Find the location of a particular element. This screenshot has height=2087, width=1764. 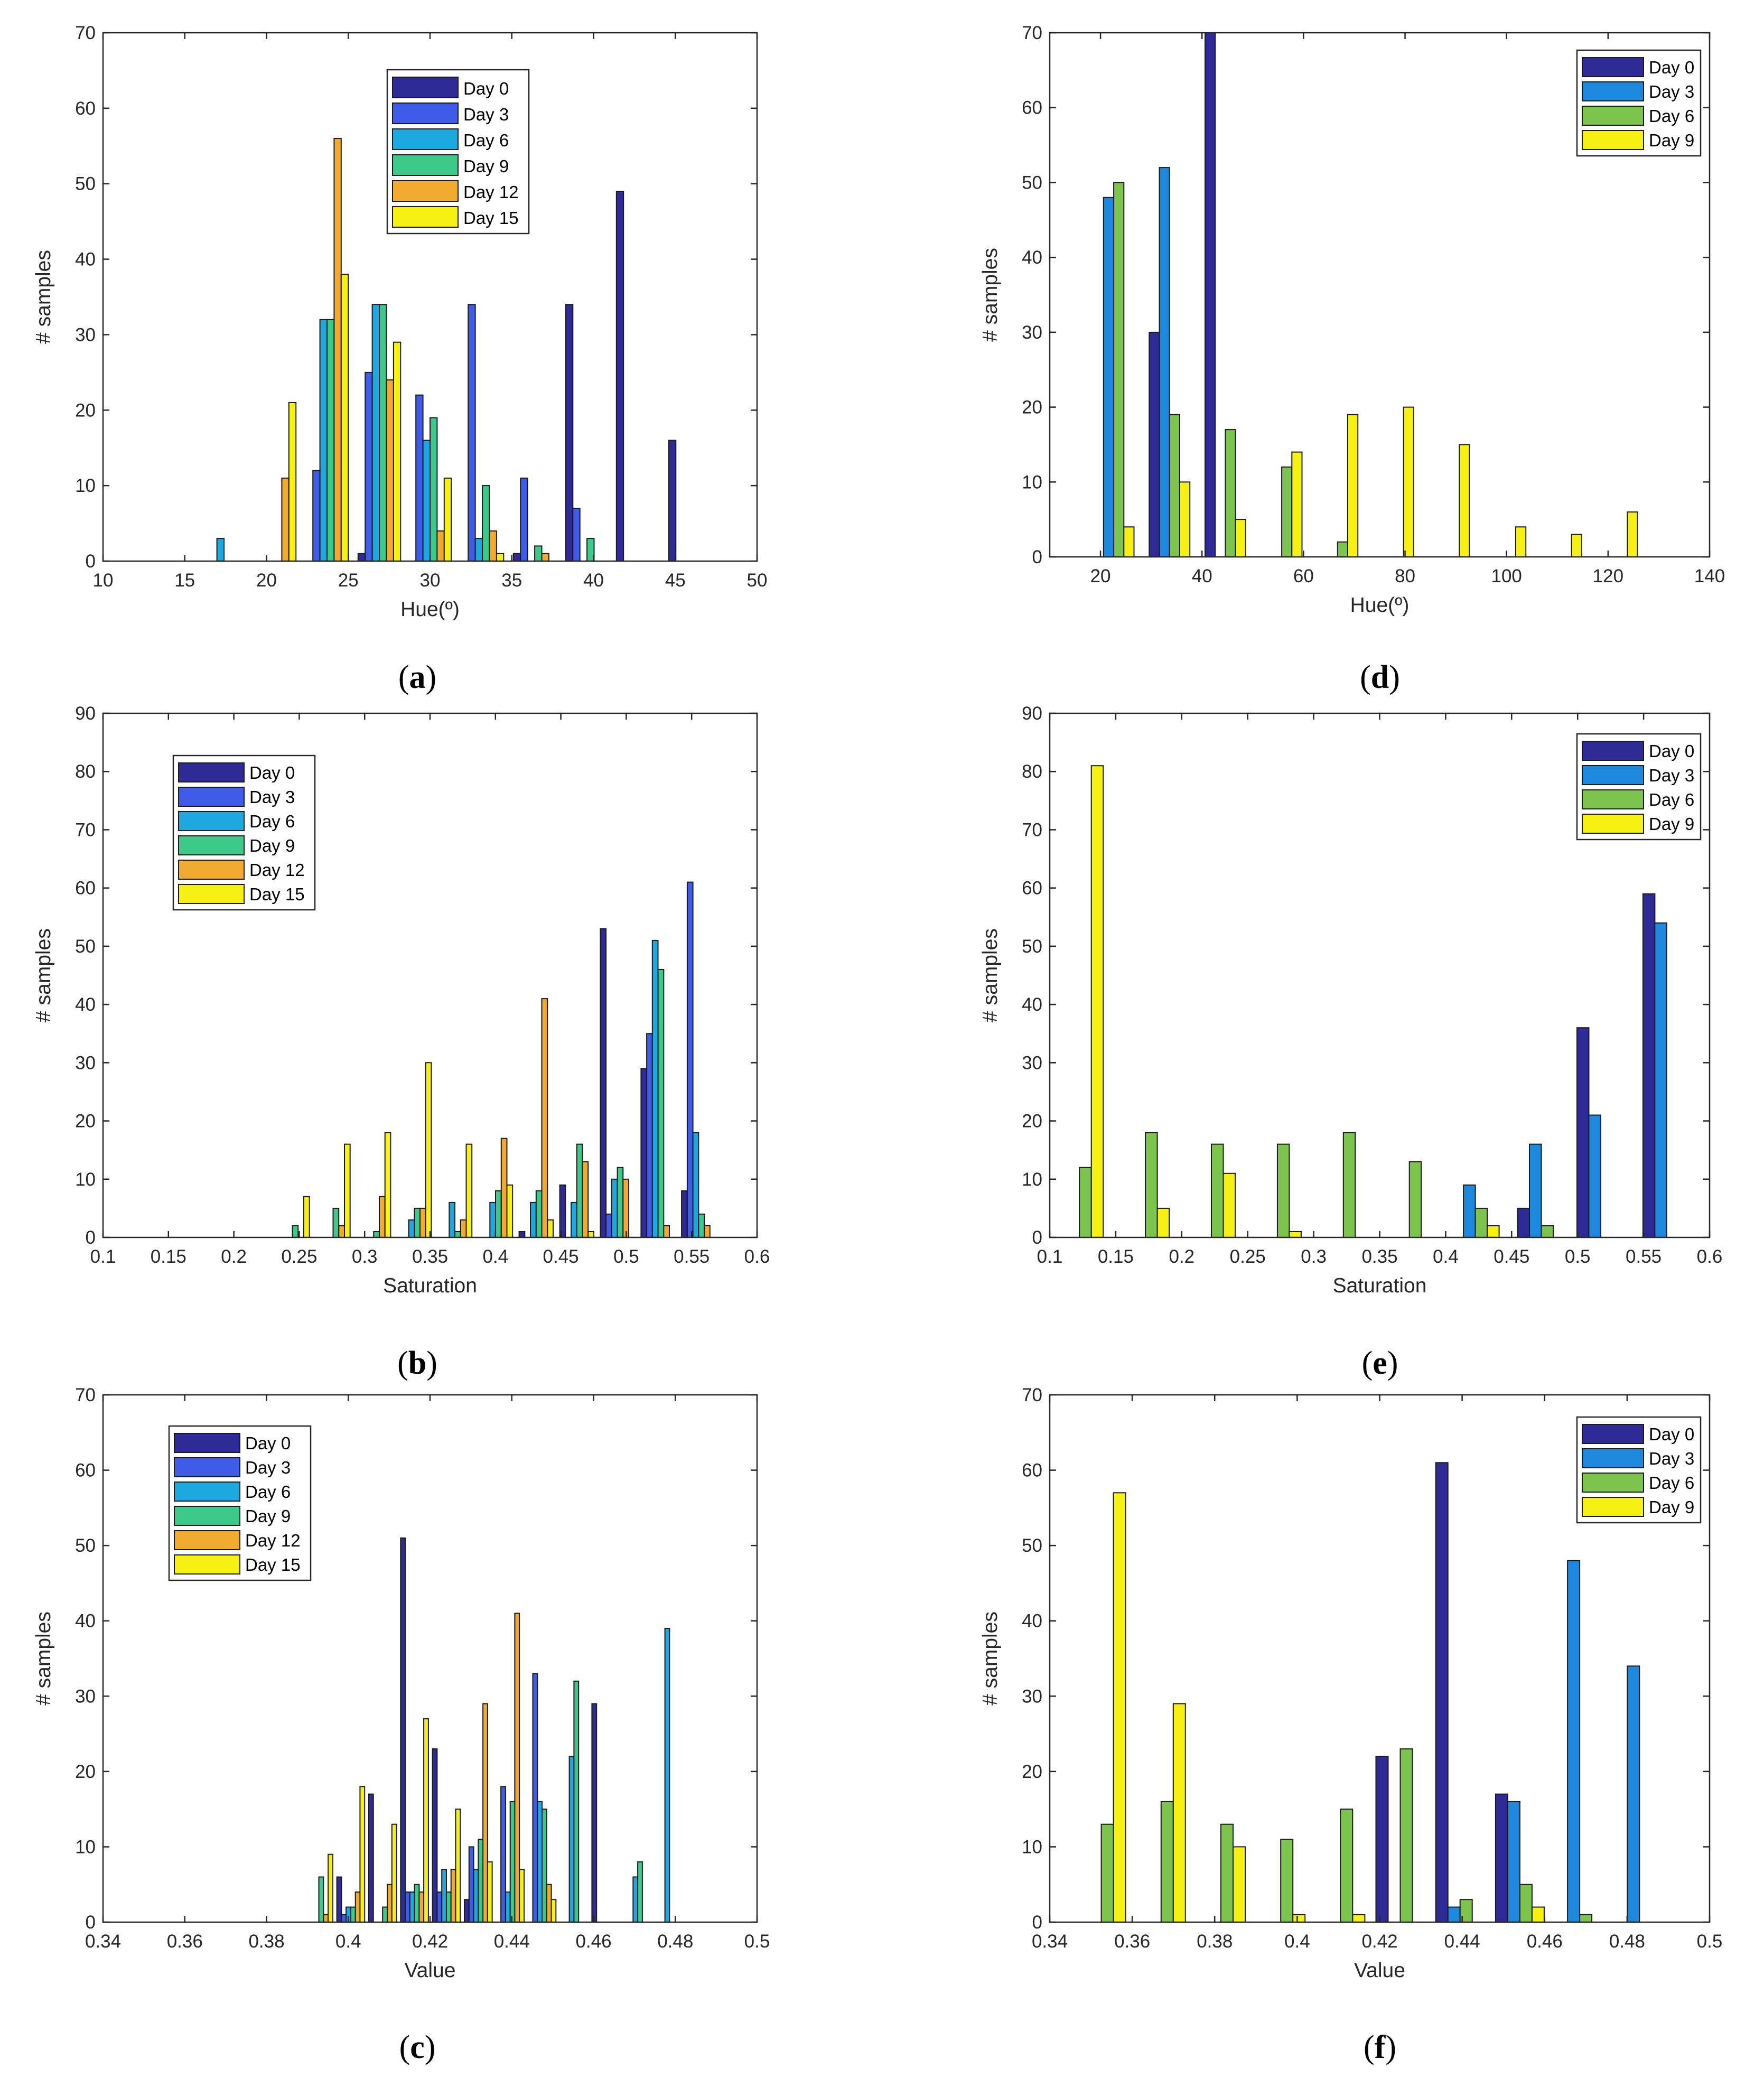

panel-letter: b is located at coordinates (417, 1363).